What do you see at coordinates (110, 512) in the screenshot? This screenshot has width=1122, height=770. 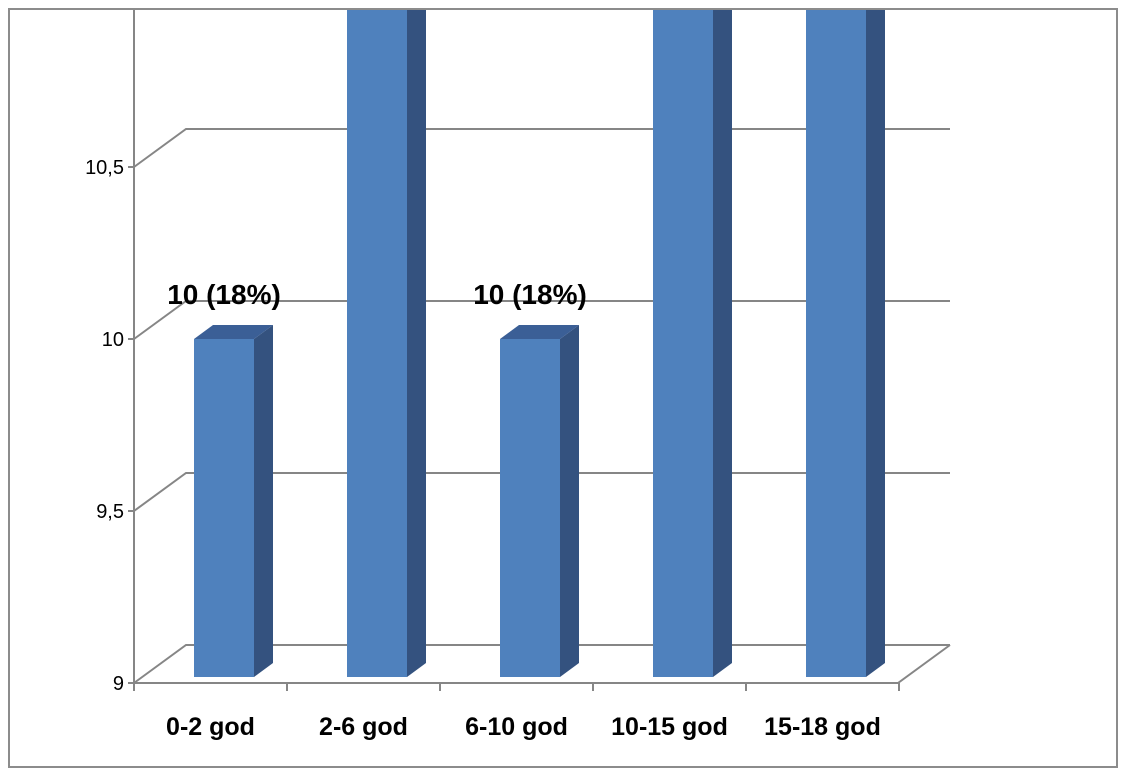 I see `y-tick-label: 9,5` at bounding box center [110, 512].